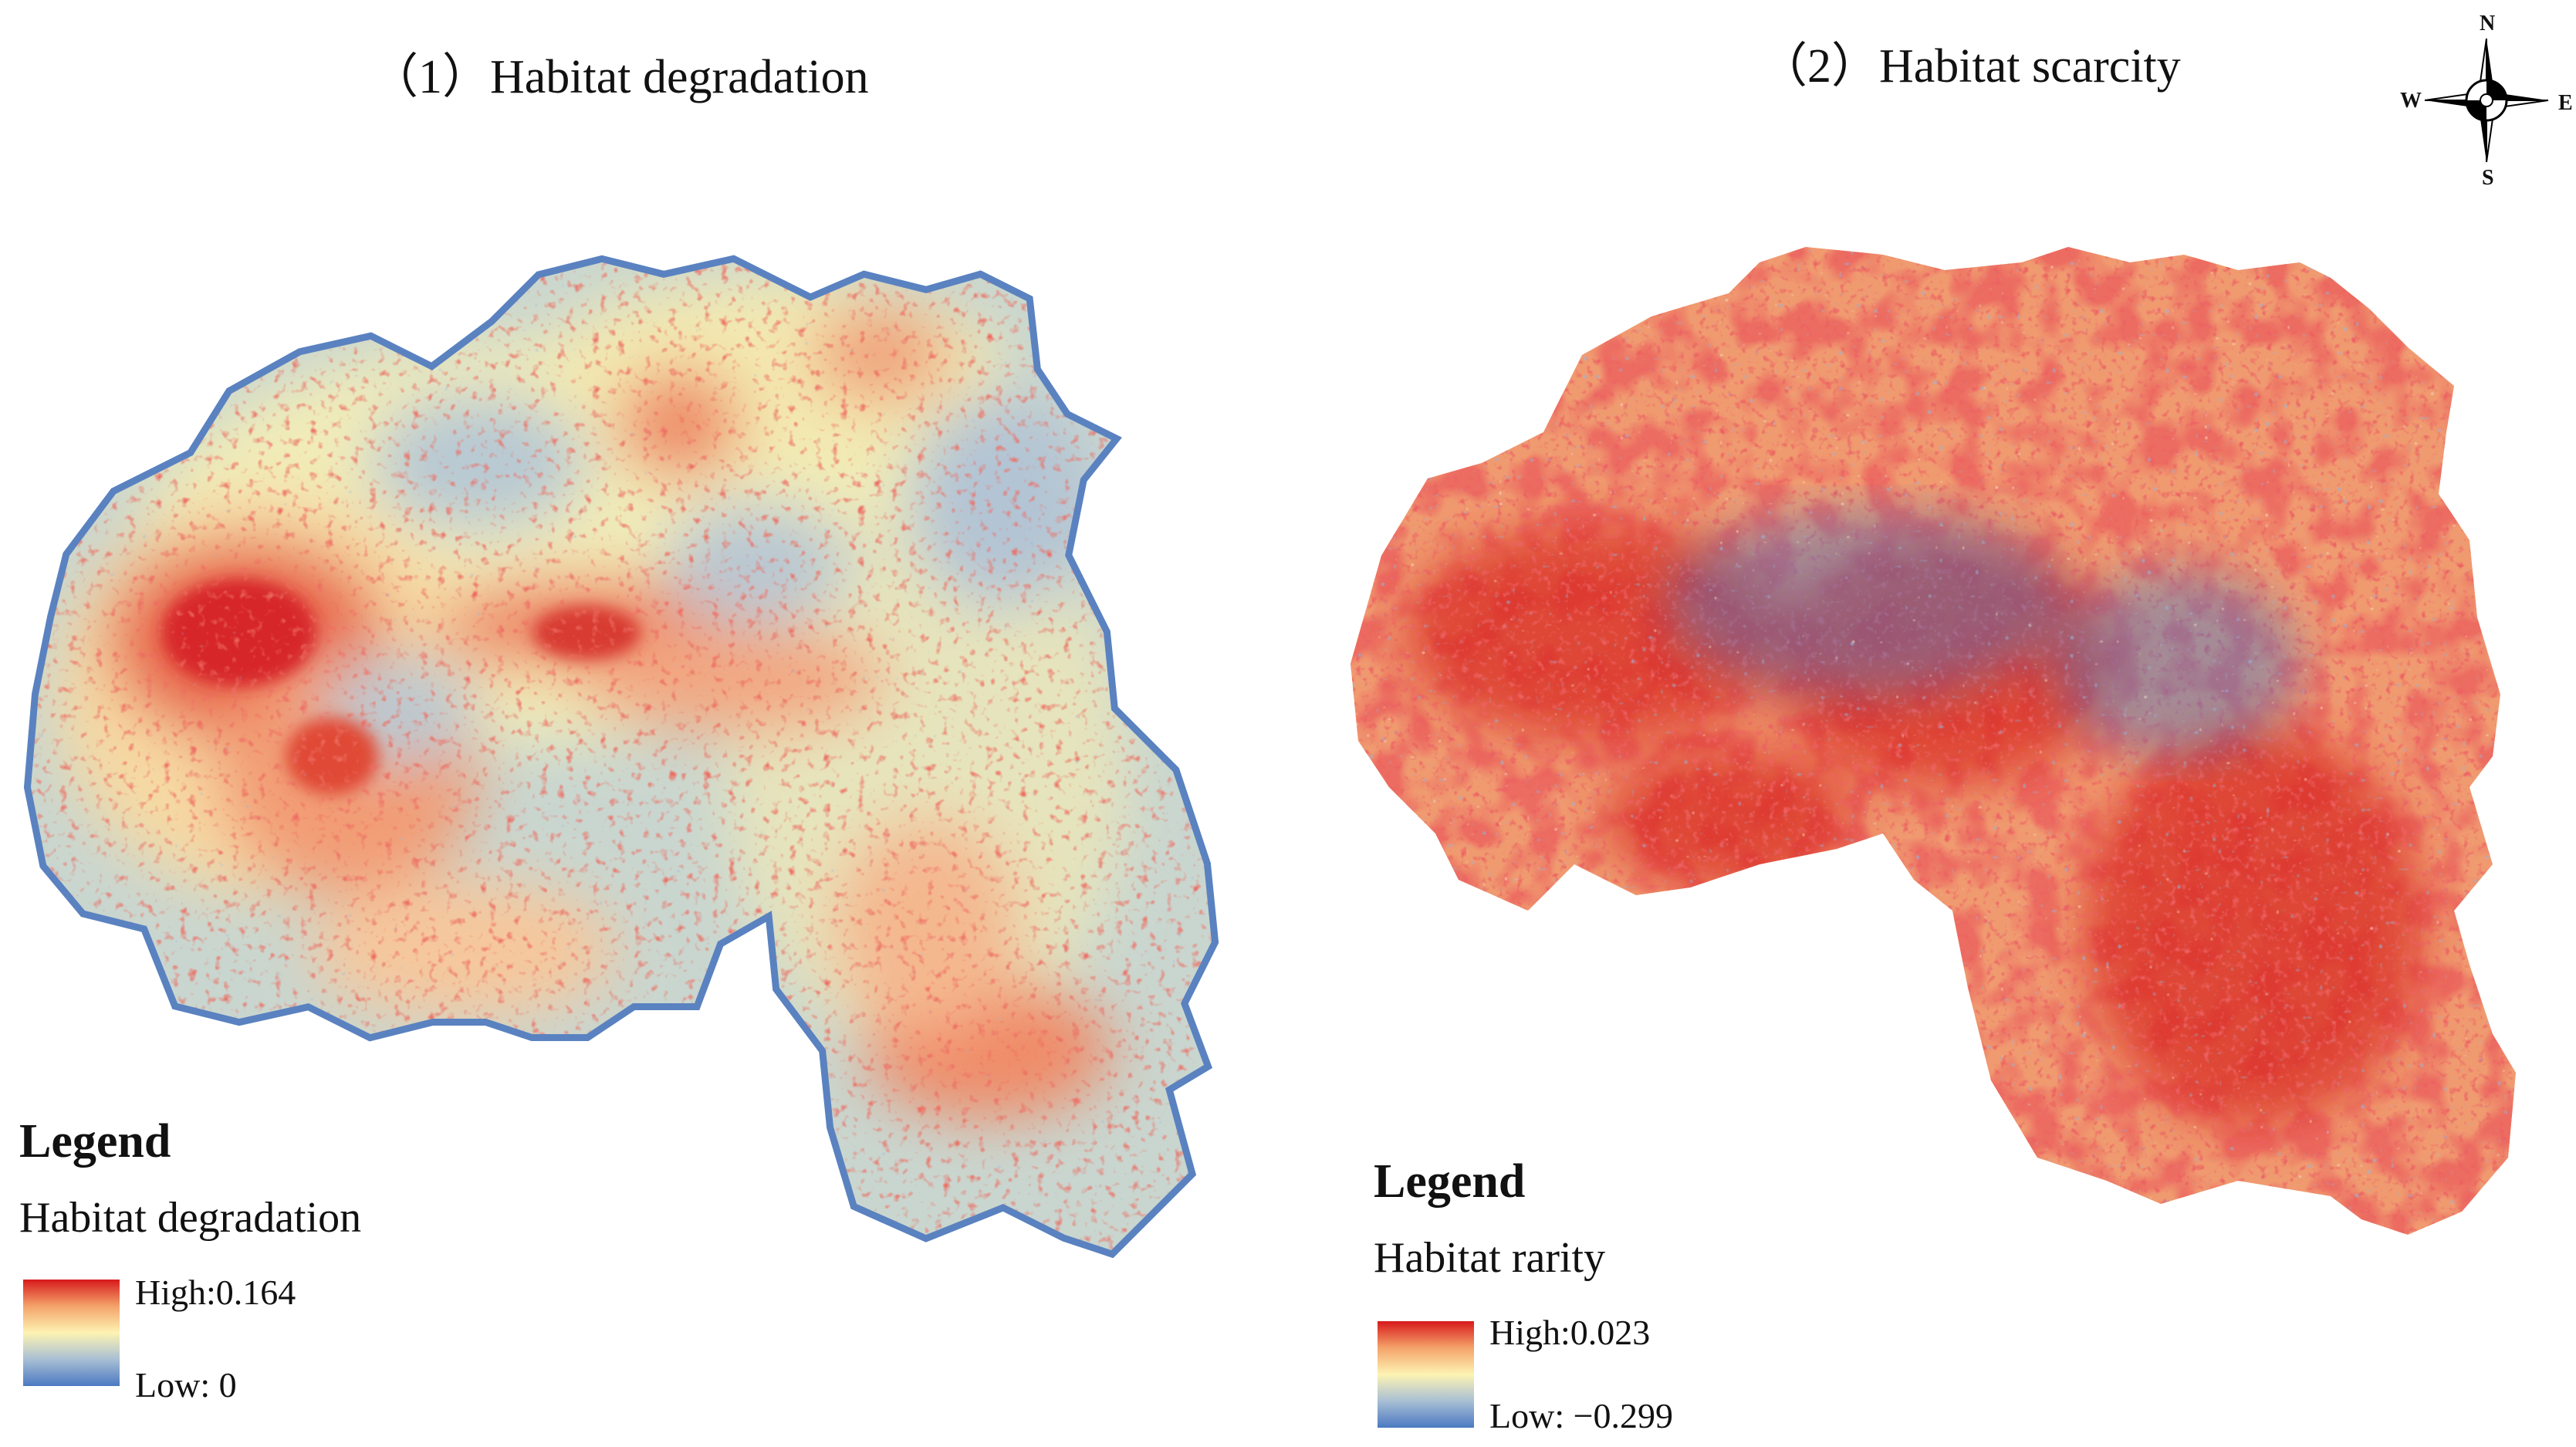 Image resolution: width=2576 pixels, height=1447 pixels. What do you see at coordinates (2565, 103) in the screenshot?
I see `compass-e-label: E` at bounding box center [2565, 103].